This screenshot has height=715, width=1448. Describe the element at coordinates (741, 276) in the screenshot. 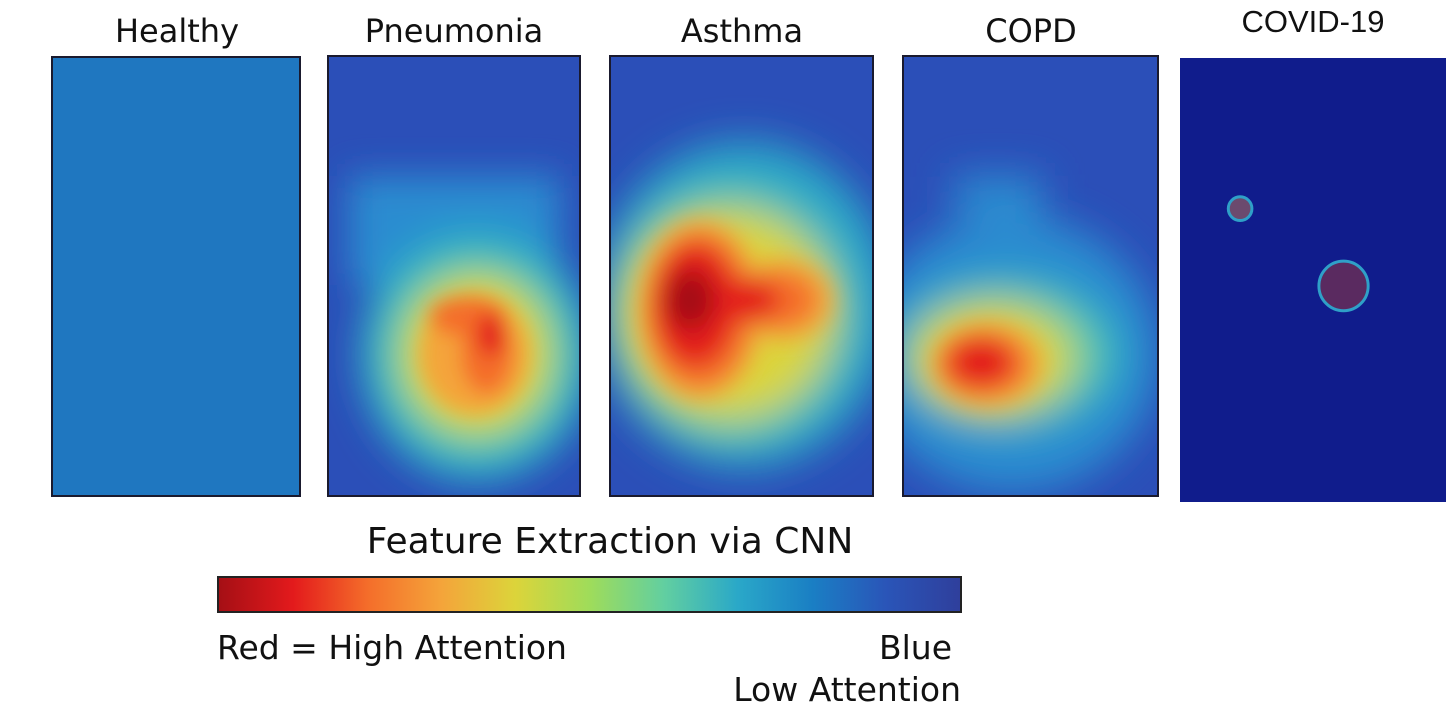

I see `heatmap-asthma` at that location.